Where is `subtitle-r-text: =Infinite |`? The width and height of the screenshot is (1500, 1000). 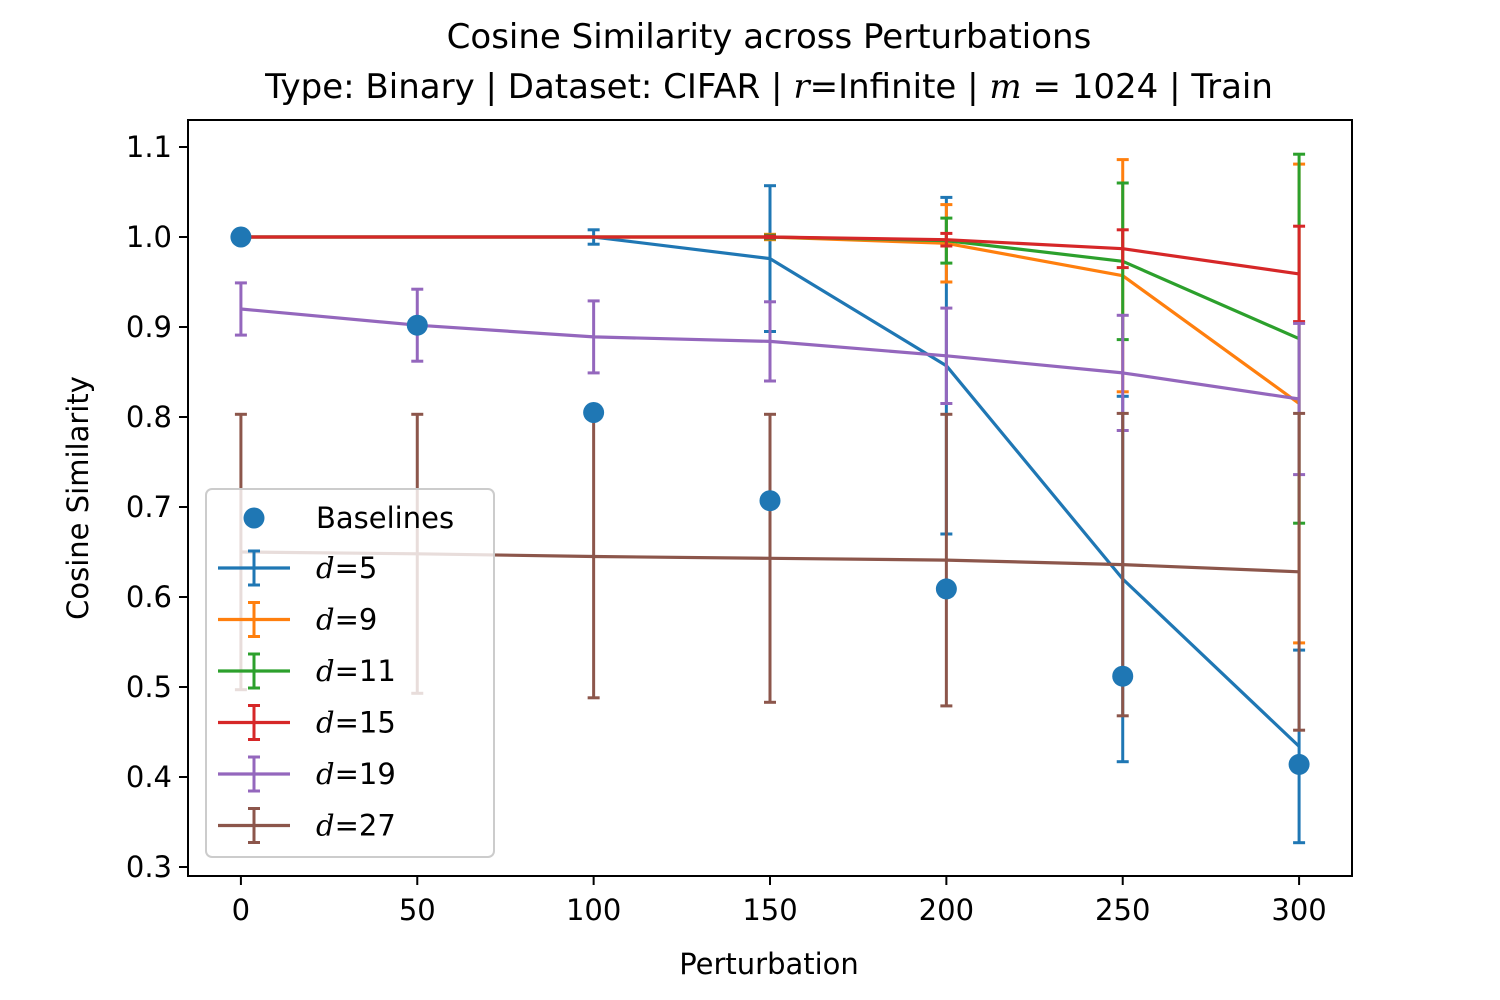
subtitle-r-text: =Infinite | is located at coordinates (900, 87).